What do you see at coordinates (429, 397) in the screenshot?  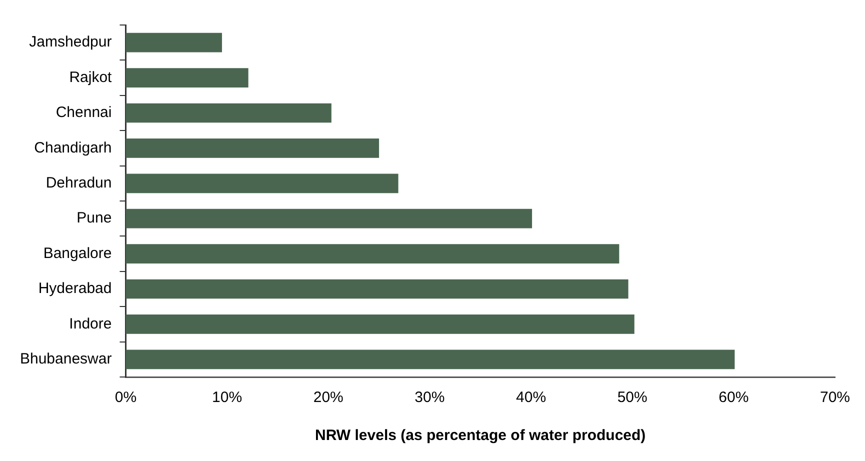 I see `x-tick-label: 30%` at bounding box center [429, 397].